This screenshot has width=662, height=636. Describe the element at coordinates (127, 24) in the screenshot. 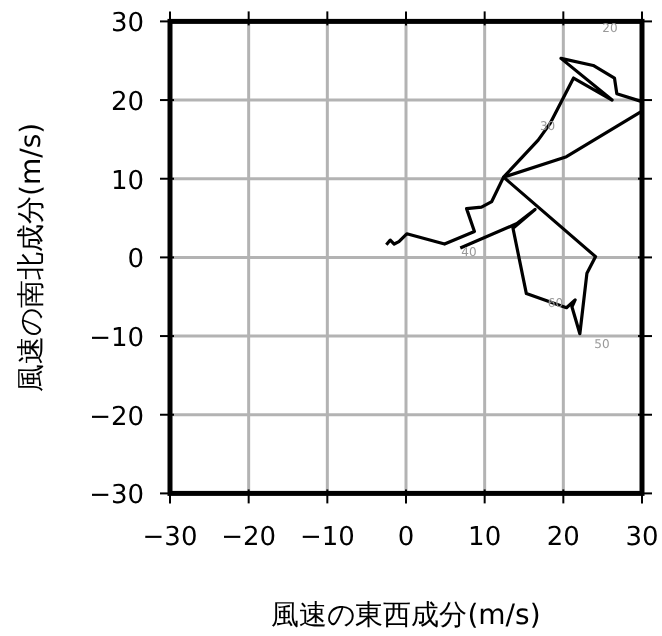

I see `y-tick-label: 30` at that location.